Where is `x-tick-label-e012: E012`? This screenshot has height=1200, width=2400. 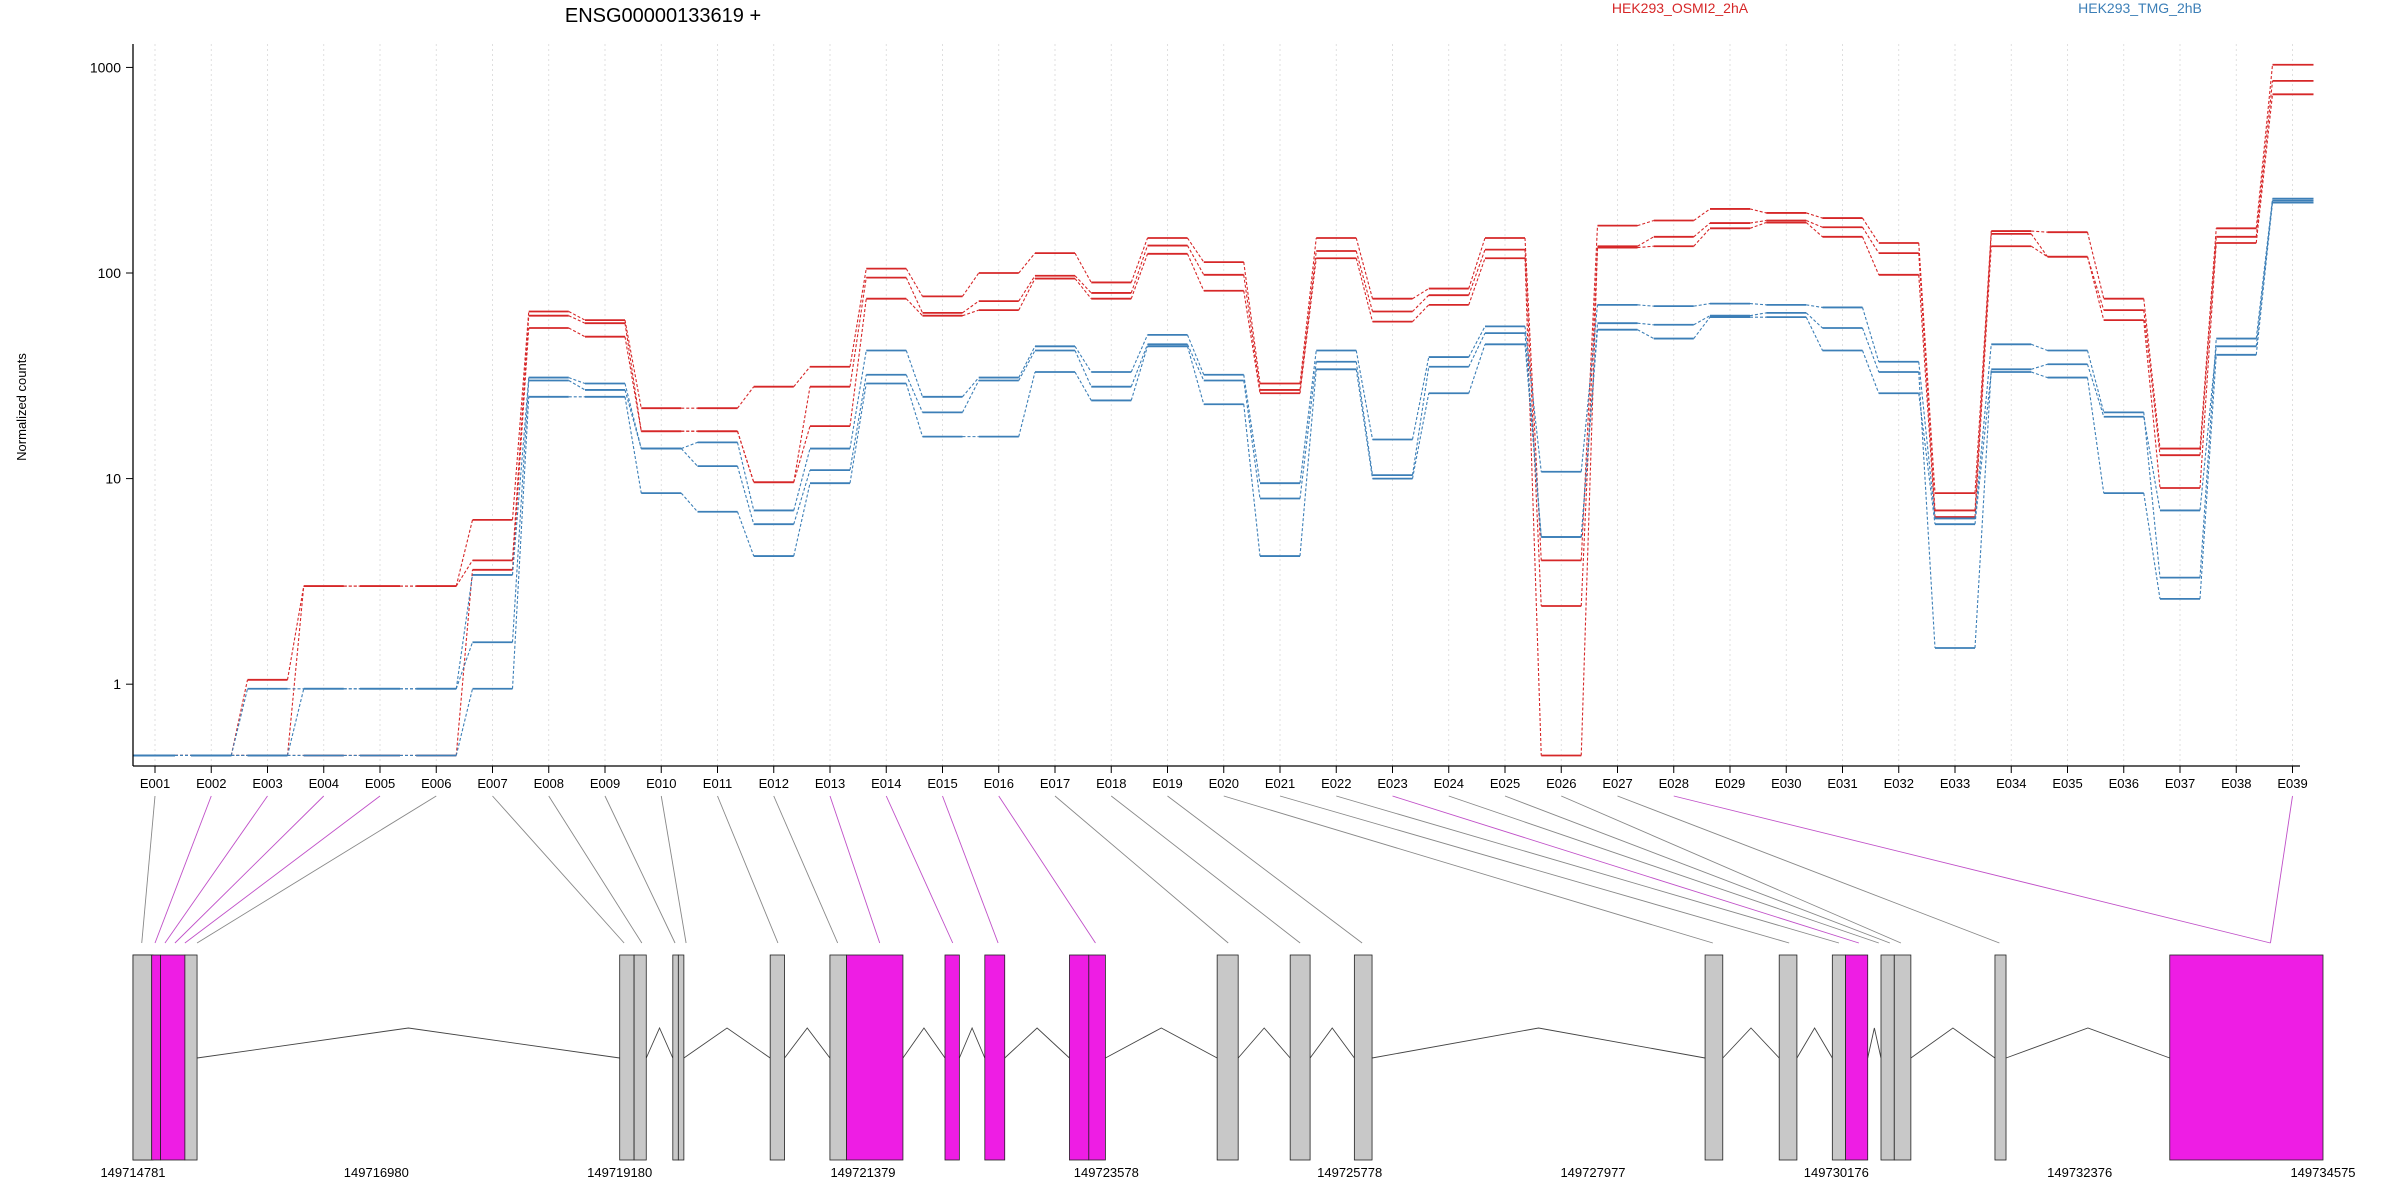
x-tick-label-e012: E012 is located at coordinates (774, 783).